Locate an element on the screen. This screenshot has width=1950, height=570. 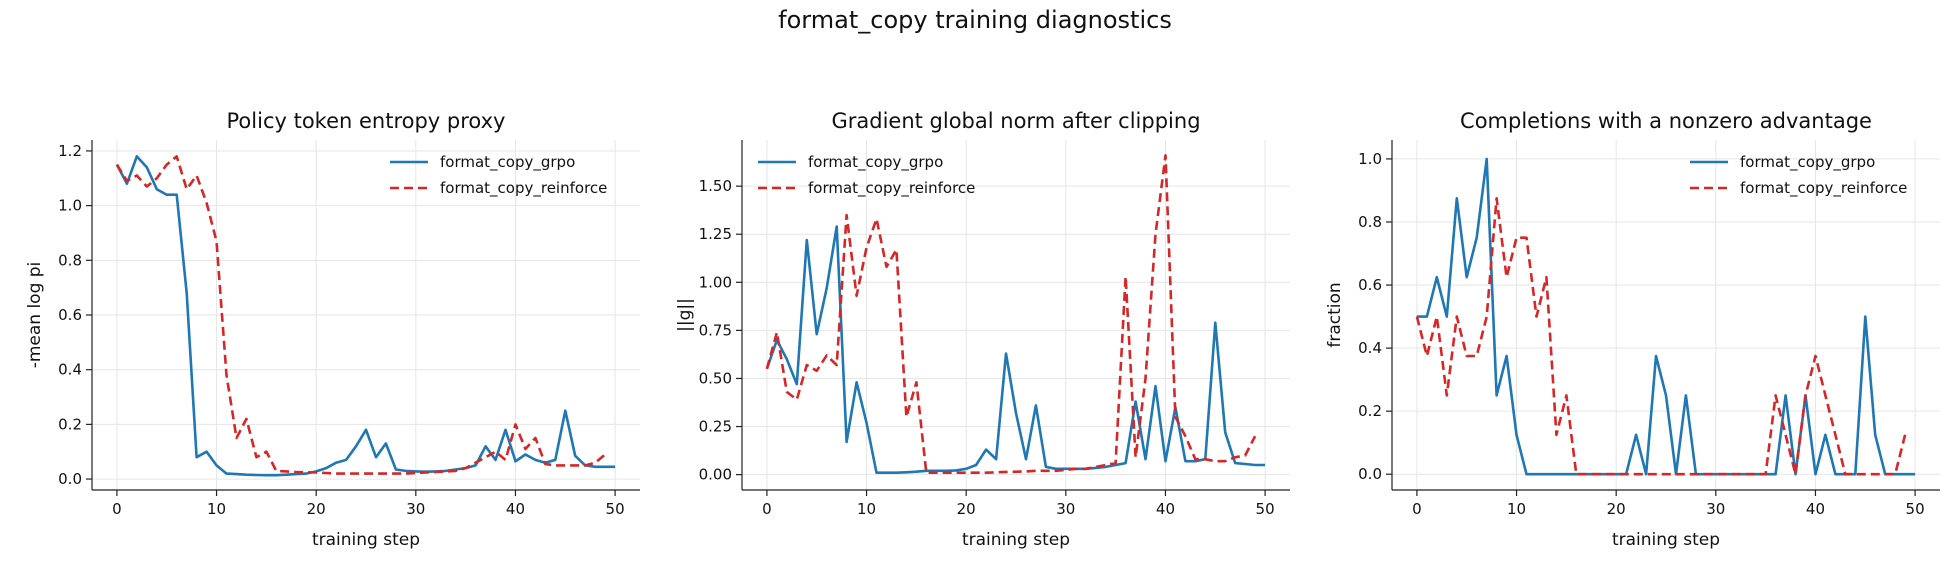
y-tick-label: 0.00 is located at coordinates (715, 475).